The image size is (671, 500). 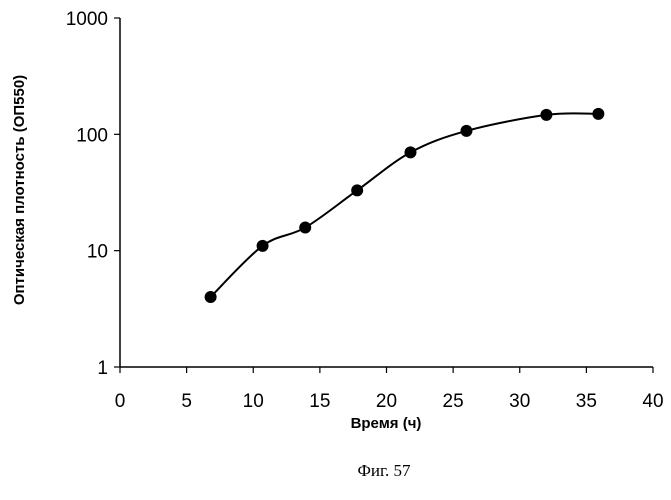 What do you see at coordinates (386, 401) in the screenshot?
I see `x-tick-label: 20` at bounding box center [386, 401].